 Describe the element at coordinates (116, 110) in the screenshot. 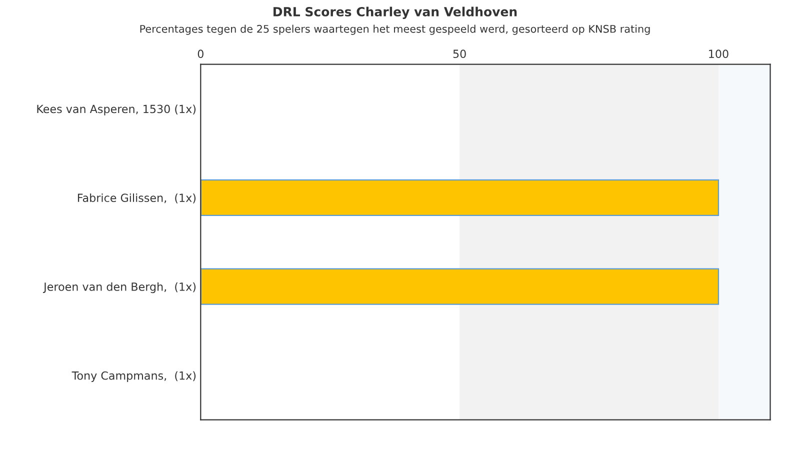

I see `y-tick-label: Kees van Asperen, 1530 (1x)` at that location.